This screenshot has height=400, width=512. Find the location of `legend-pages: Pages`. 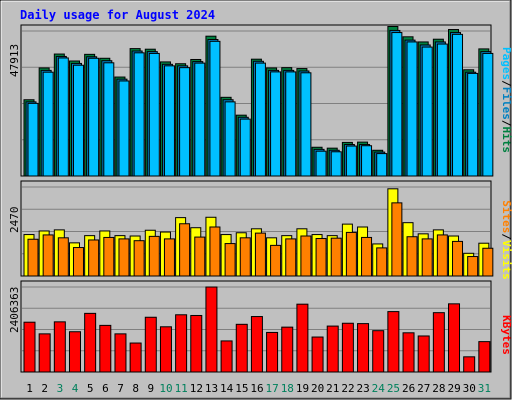

legend-pages: Pages is located at coordinates (506, 63).